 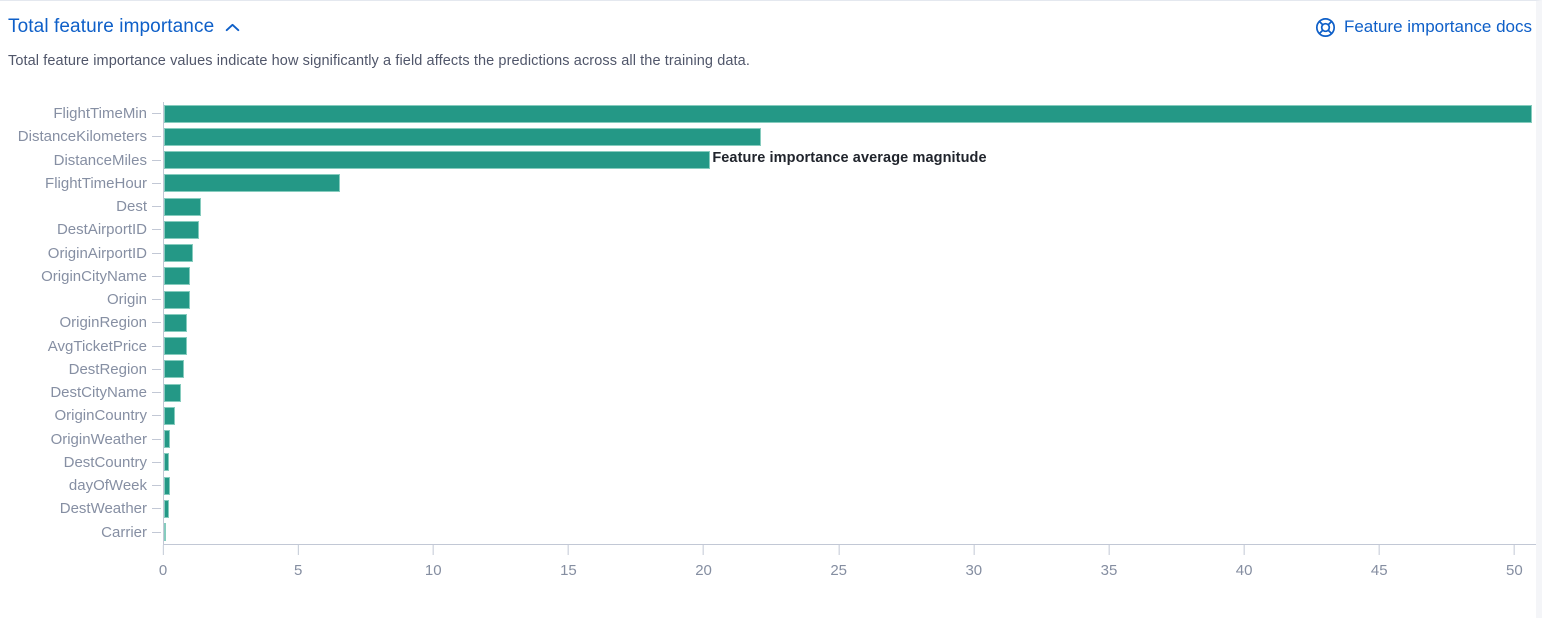 What do you see at coordinates (1514, 570) in the screenshot?
I see `x-axis-tick-label: 50` at bounding box center [1514, 570].